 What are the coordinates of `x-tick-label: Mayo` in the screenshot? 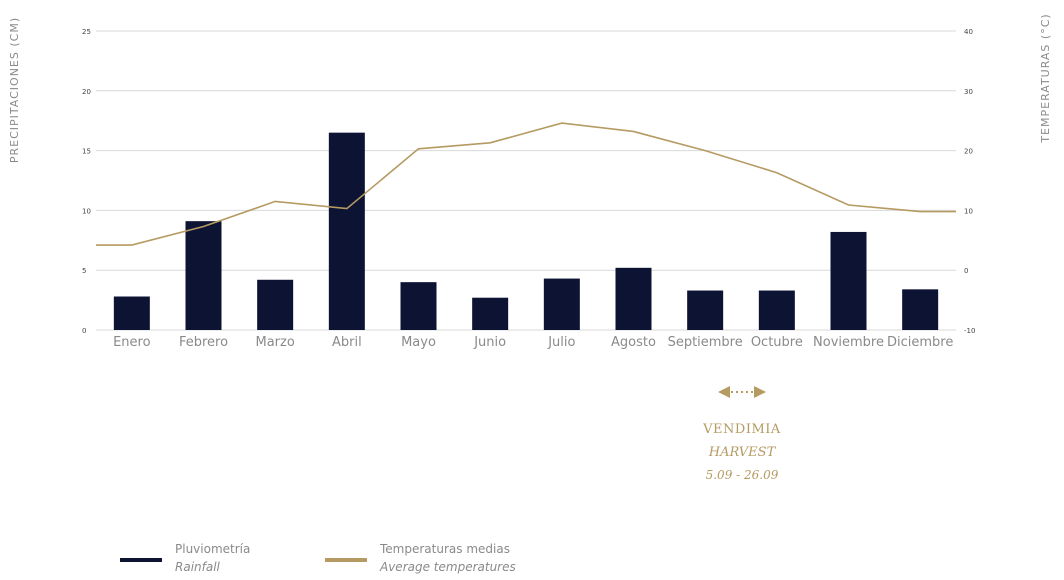 It's located at (418, 342).